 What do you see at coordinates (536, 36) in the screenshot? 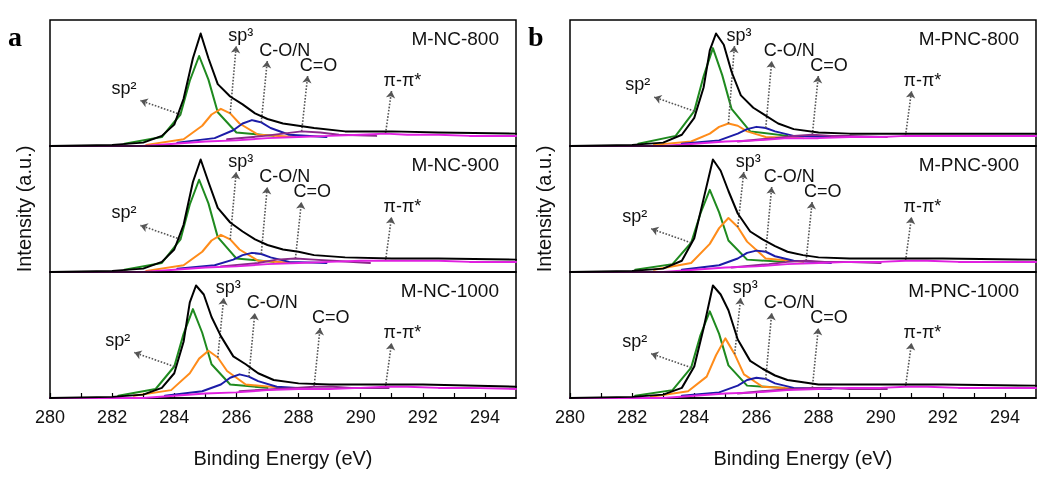
I see `text: b` at bounding box center [536, 36].